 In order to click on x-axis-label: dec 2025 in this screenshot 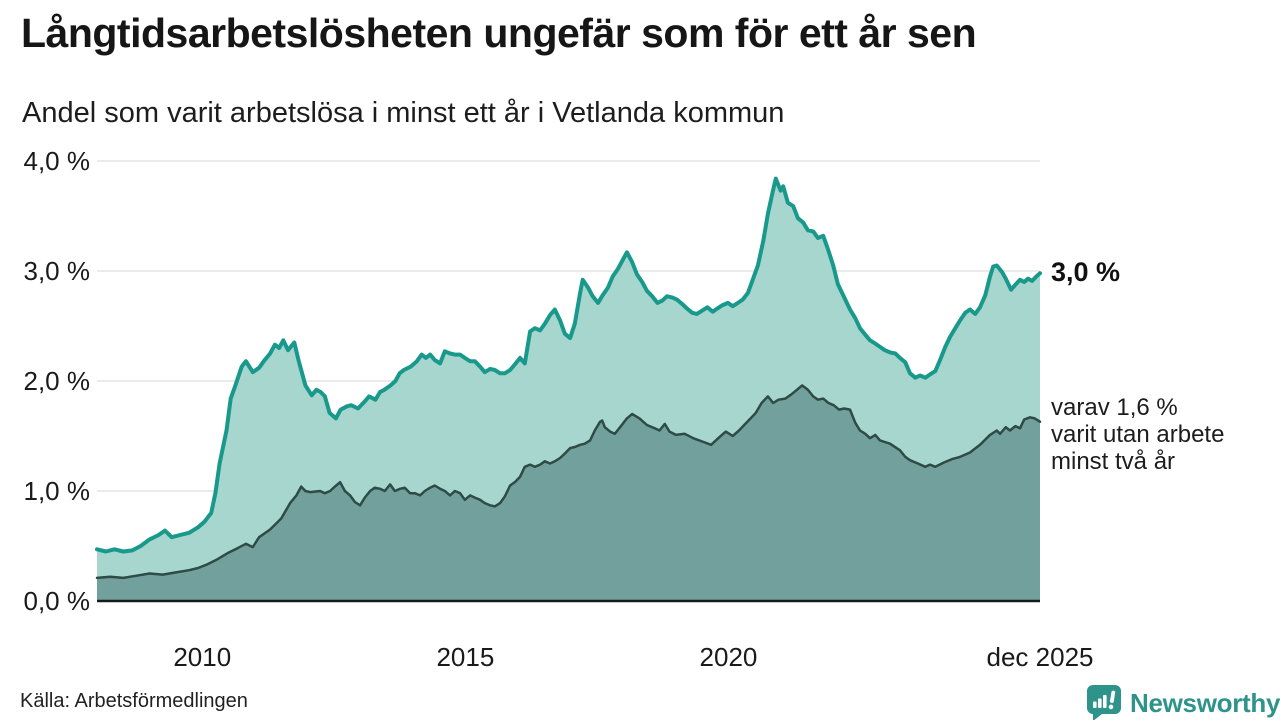, I will do `click(1040, 657)`.